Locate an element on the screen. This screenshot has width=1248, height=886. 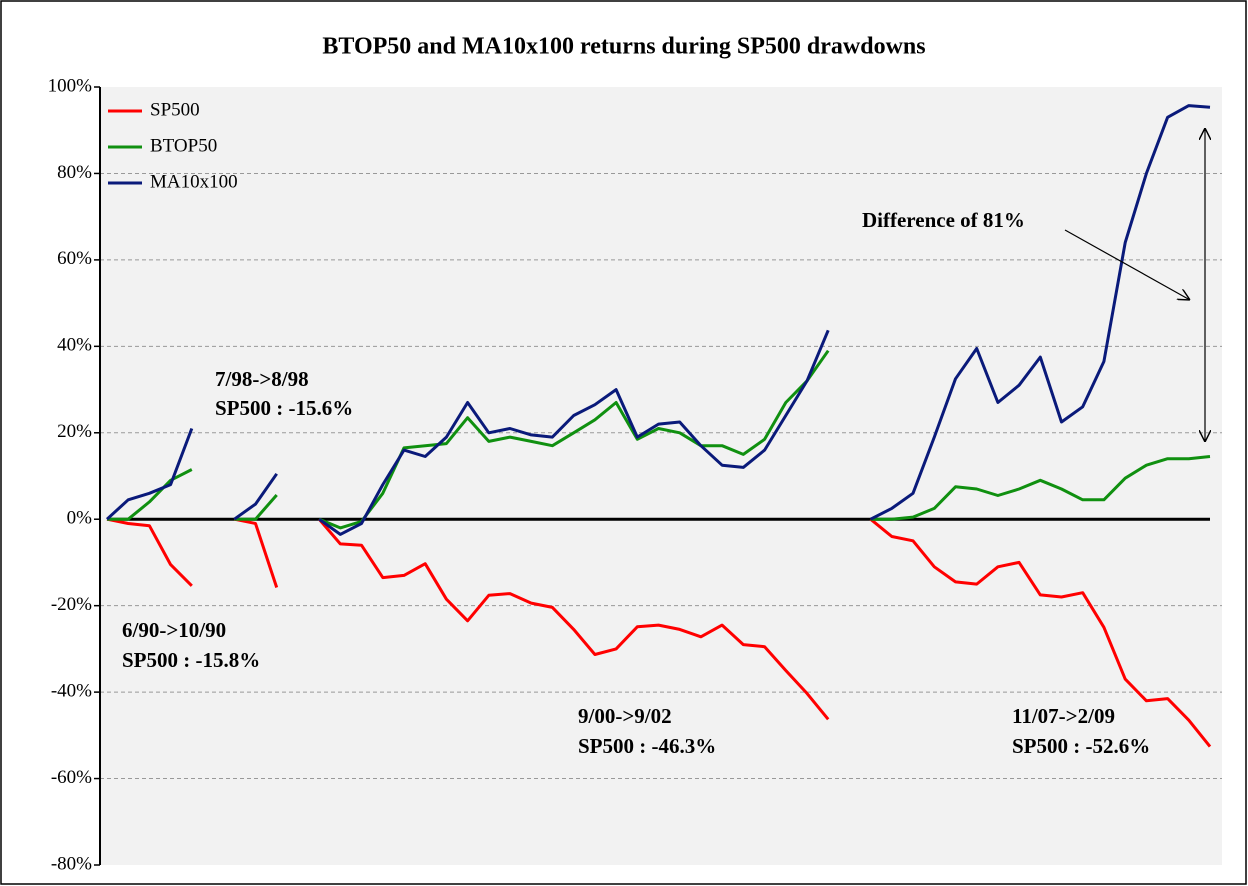
legend-label: BTOP50 is located at coordinates (183, 145).